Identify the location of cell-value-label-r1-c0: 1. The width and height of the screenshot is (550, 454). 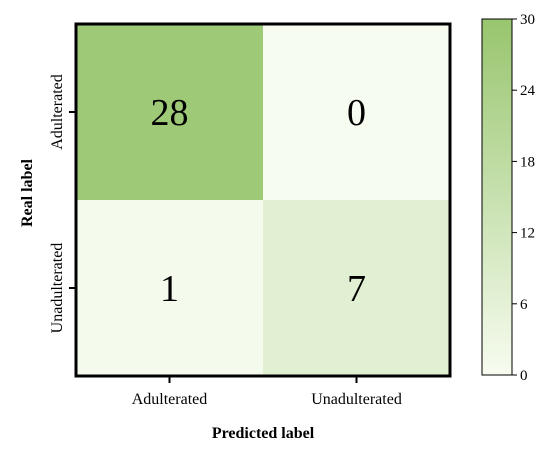
(169, 289).